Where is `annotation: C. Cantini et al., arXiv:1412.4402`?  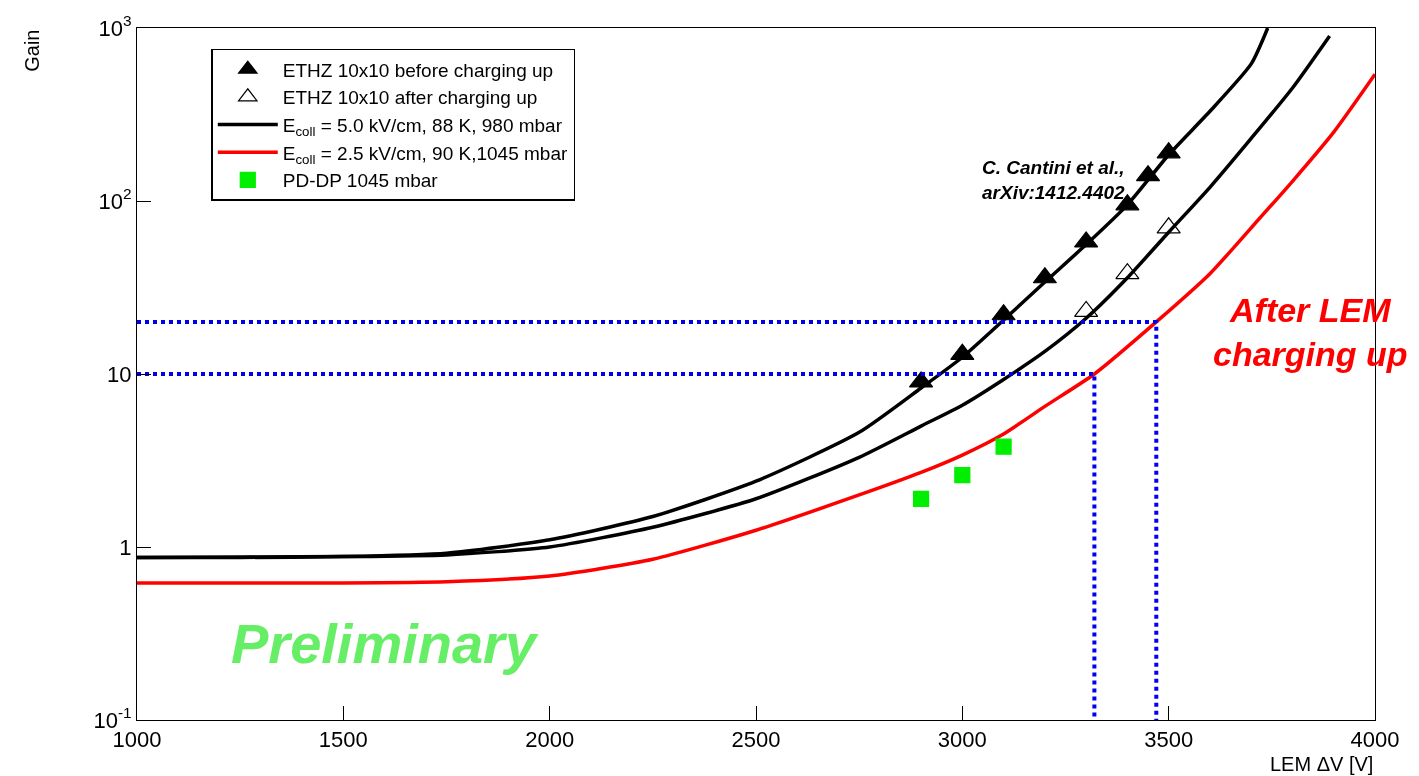
annotation: C. Cantini et al., arXiv:1412.4402 is located at coordinates (1054, 180).